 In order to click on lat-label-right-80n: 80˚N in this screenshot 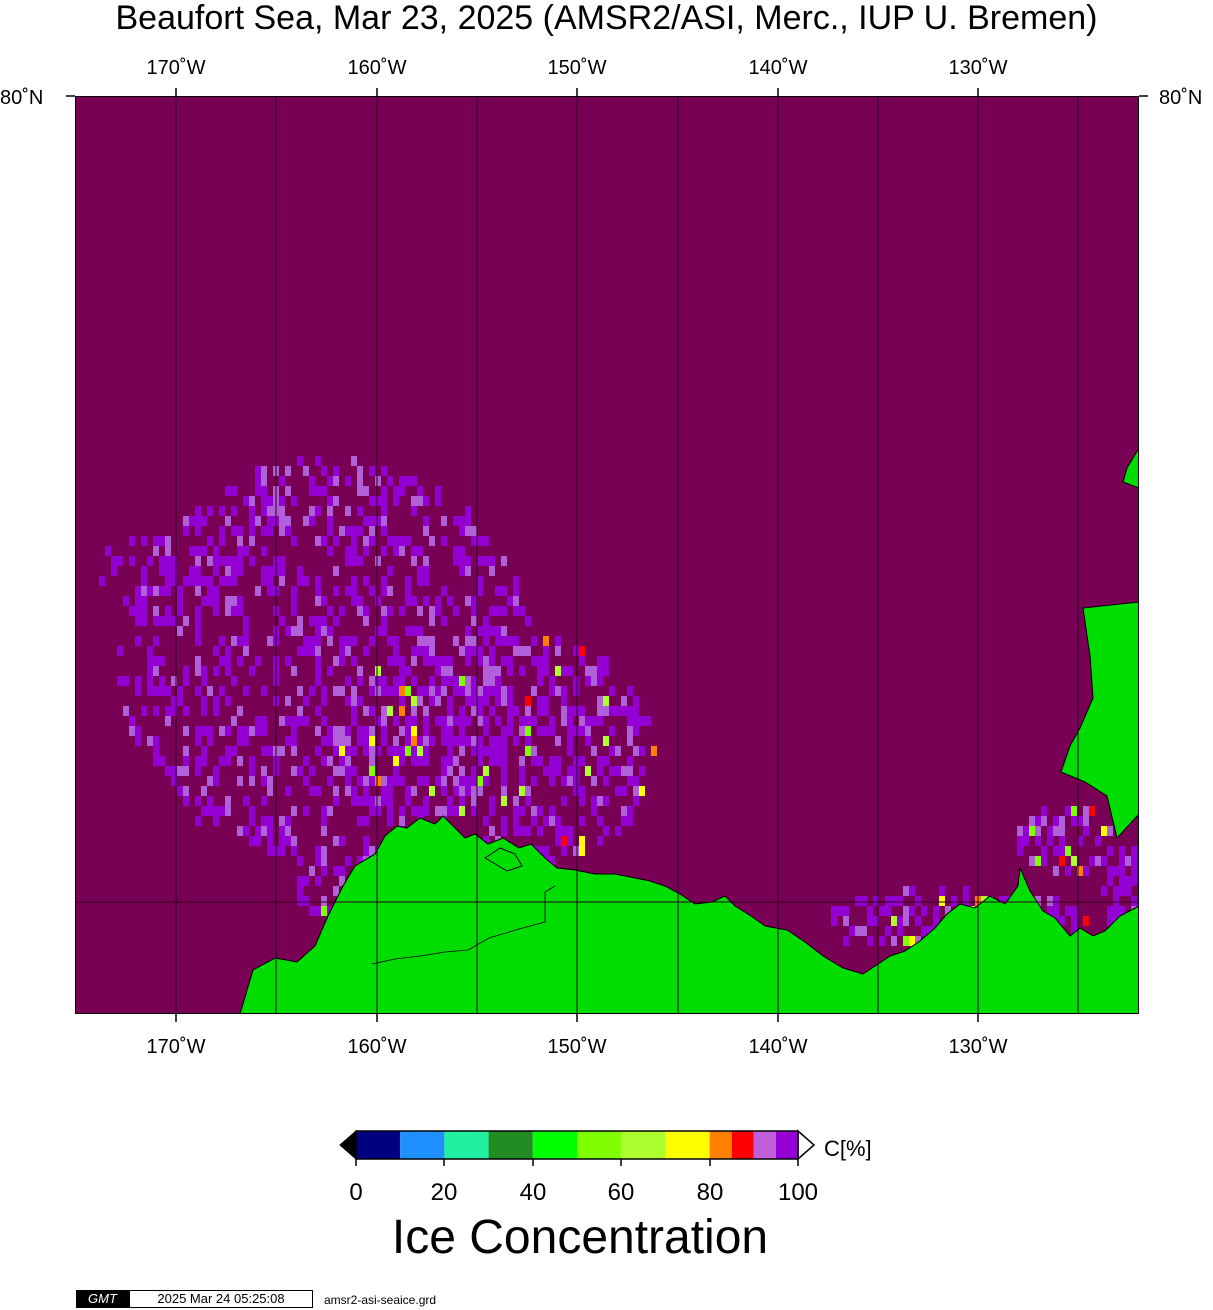, I will do `click(1181, 98)`.